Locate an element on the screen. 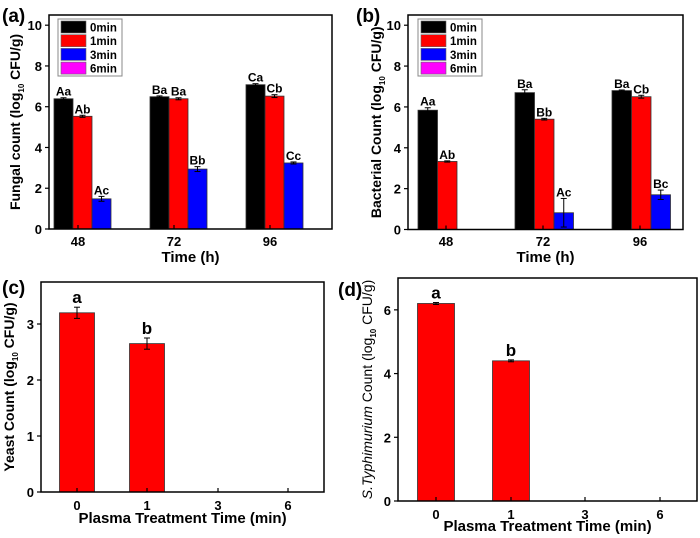 This screenshot has width=700, height=538. x-tick-label: 72 is located at coordinates (543, 241).